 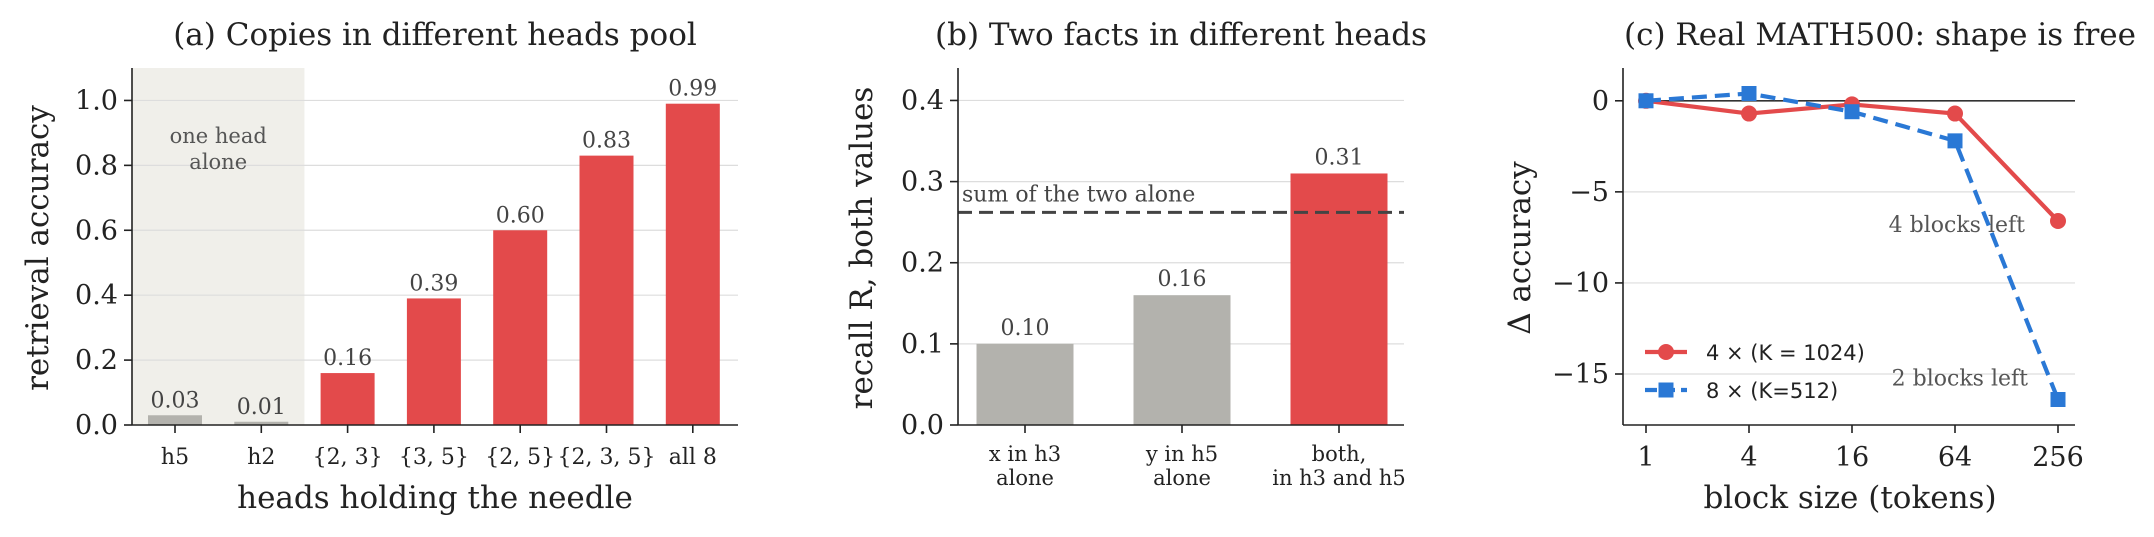 I want to click on panel-a-grid, so click(x=435, y=230).